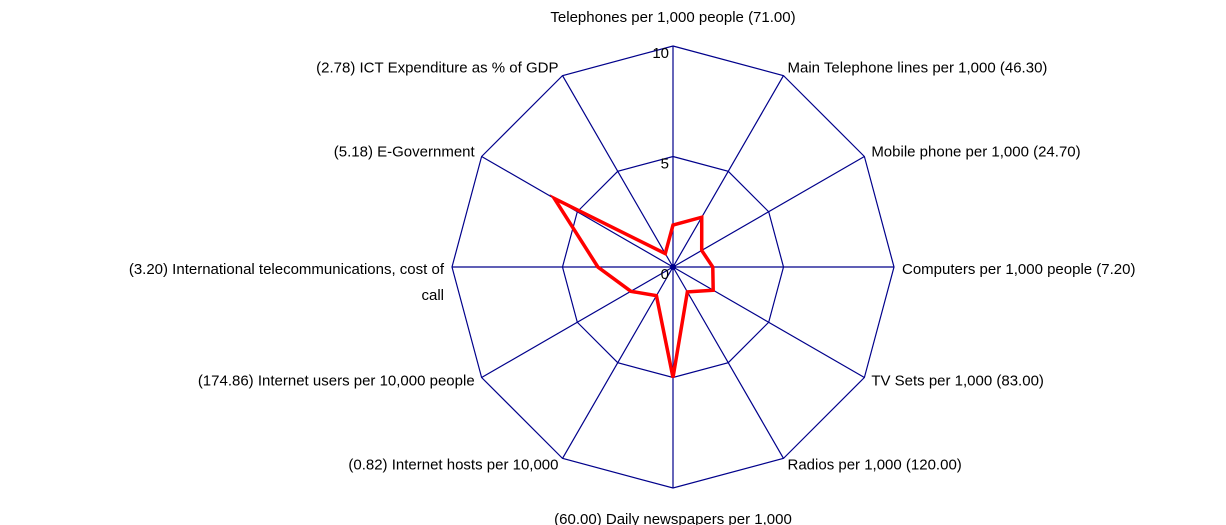 The width and height of the screenshot is (1226, 525). What do you see at coordinates (453, 464) in the screenshot?
I see `category-label: (0.82) Internet hosts per 10,000` at bounding box center [453, 464].